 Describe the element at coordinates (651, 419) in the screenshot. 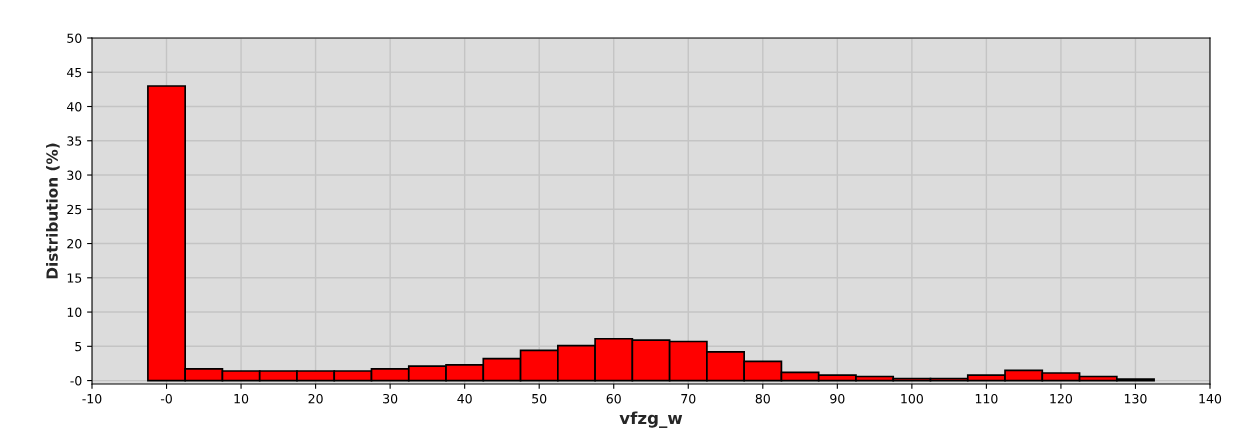

I see `x-axis-title: vfzg_w` at that location.